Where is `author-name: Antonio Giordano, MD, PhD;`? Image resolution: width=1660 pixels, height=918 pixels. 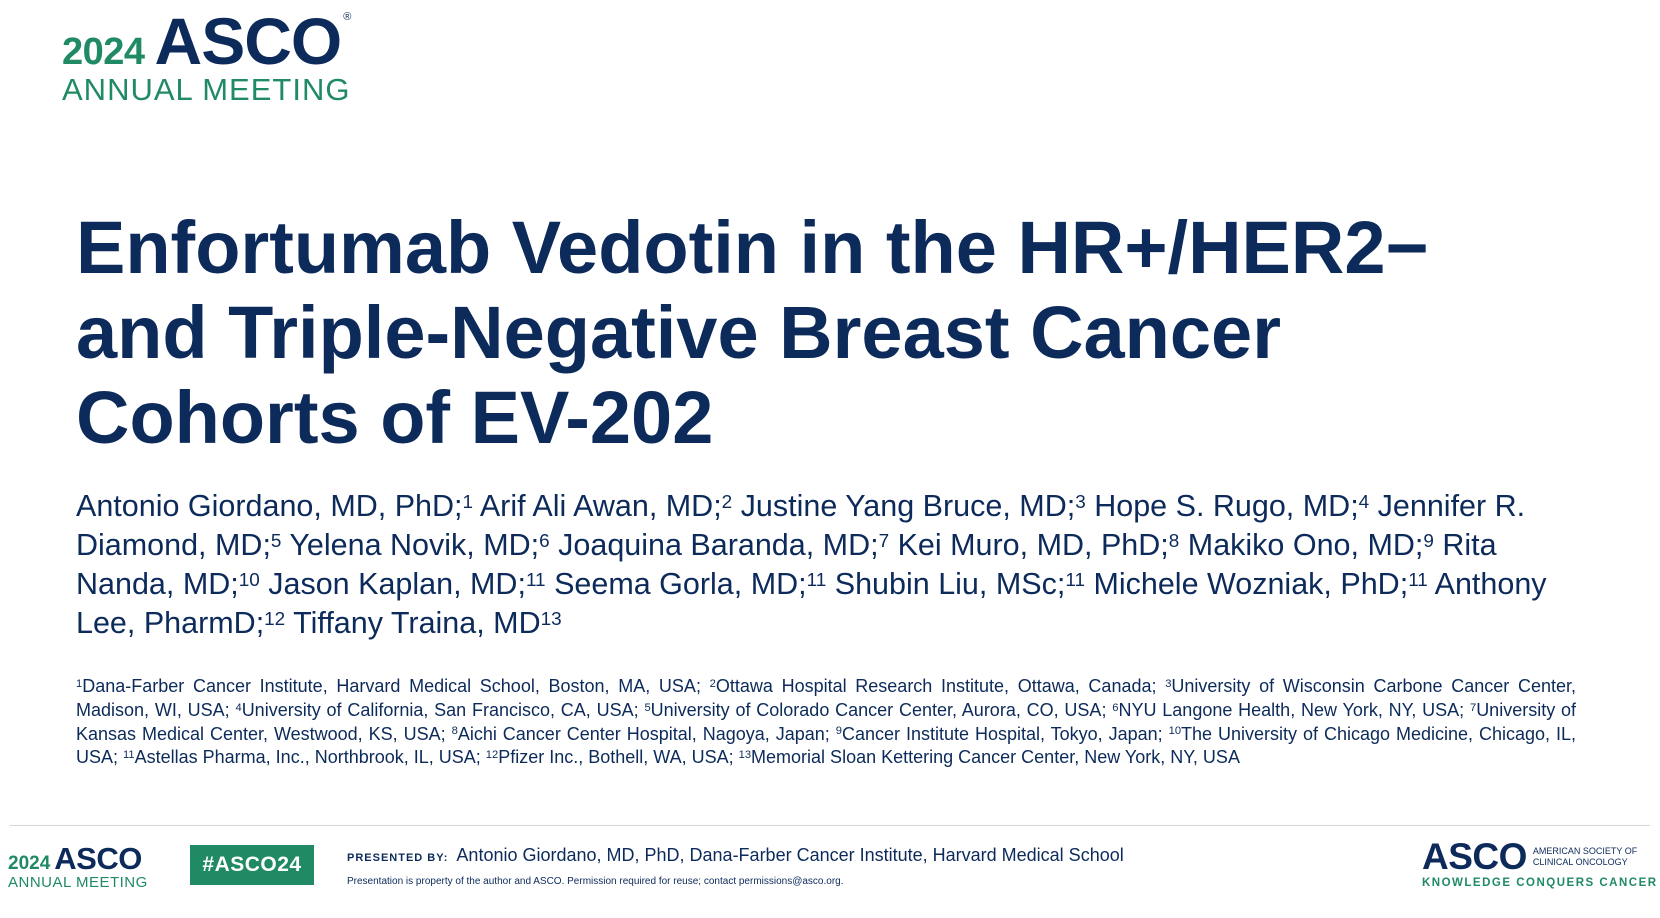 author-name: Antonio Giordano, MD, PhD; is located at coordinates (269, 506).